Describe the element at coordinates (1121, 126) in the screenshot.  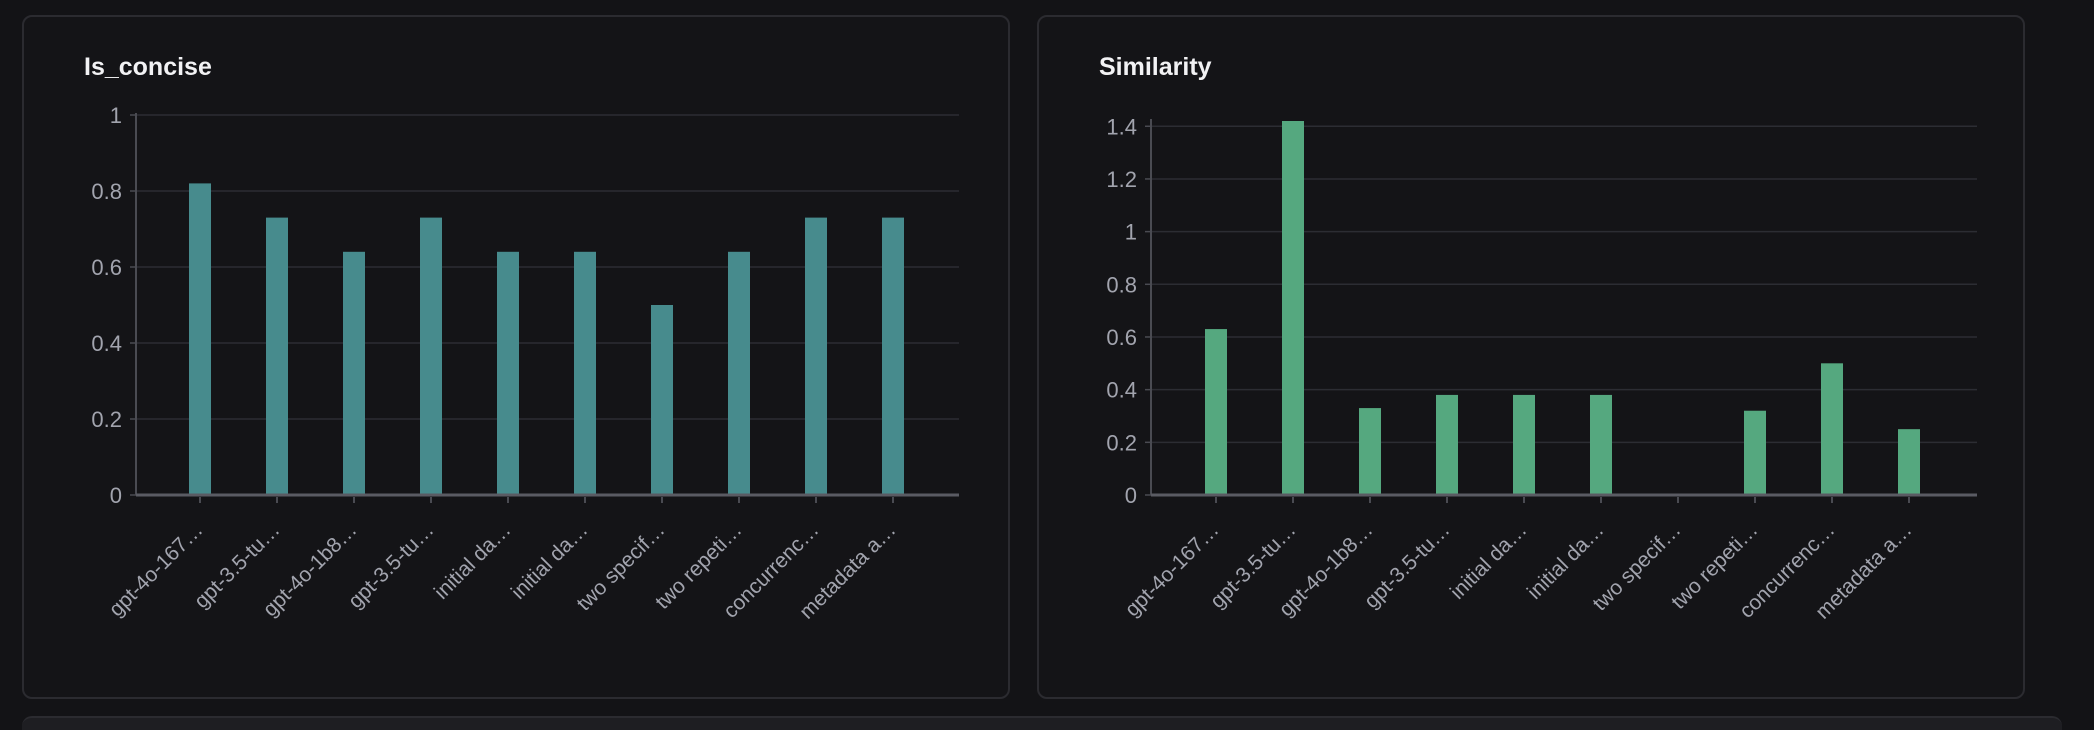
I see `y-tick-label: 1.4` at that location.